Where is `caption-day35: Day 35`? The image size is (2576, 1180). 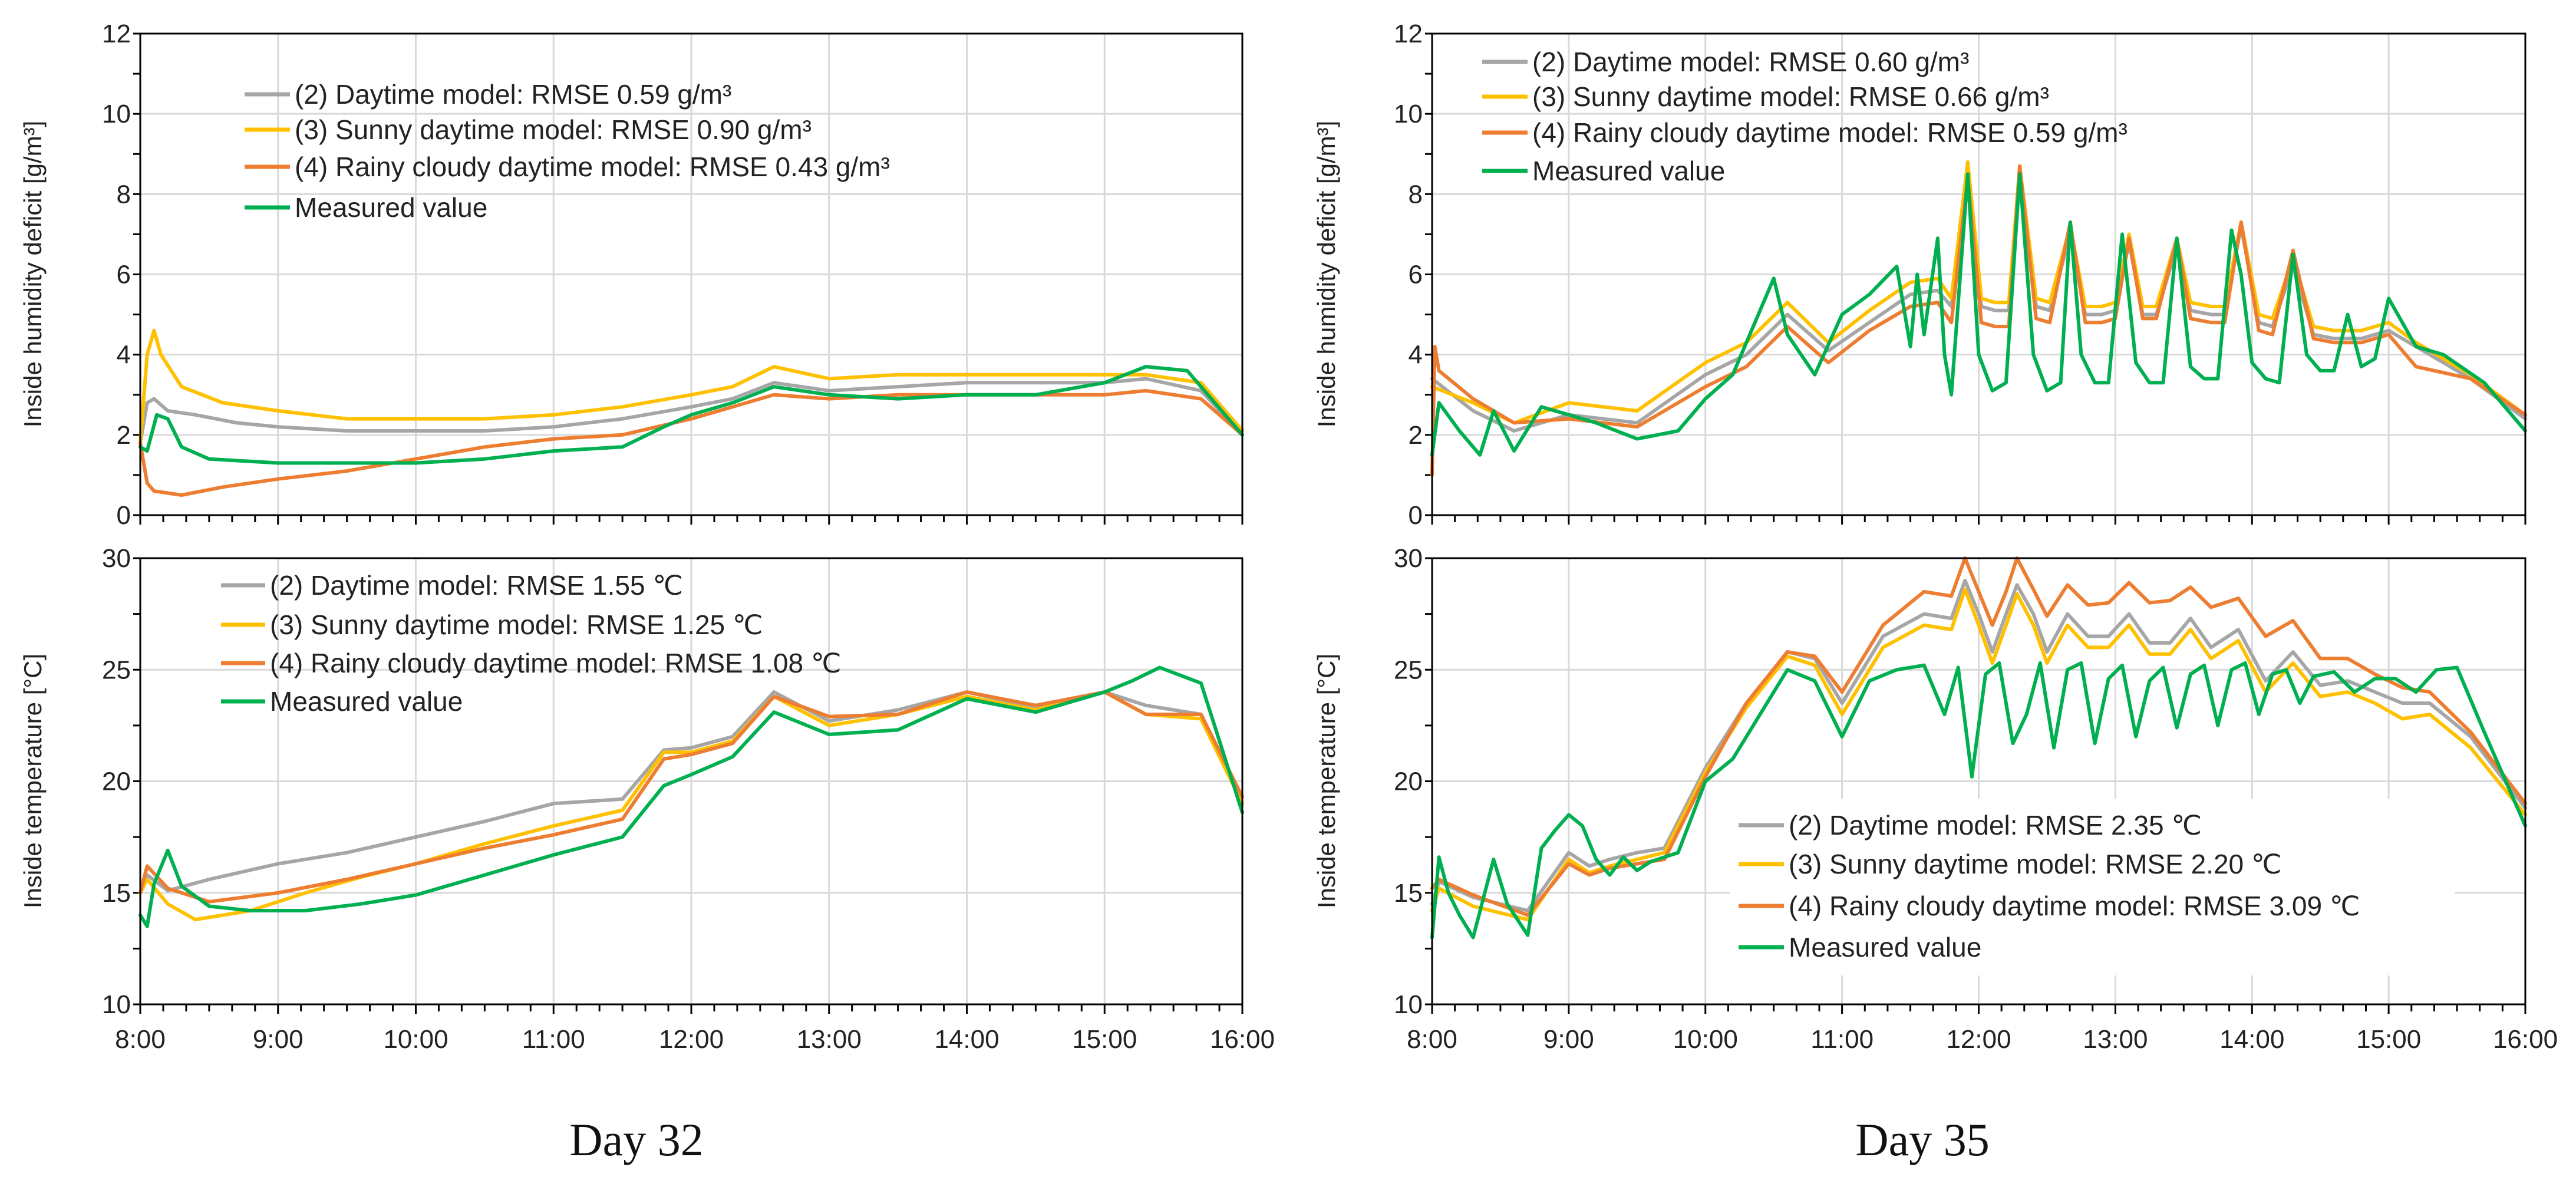 caption-day35: Day 35 is located at coordinates (1922, 1139).